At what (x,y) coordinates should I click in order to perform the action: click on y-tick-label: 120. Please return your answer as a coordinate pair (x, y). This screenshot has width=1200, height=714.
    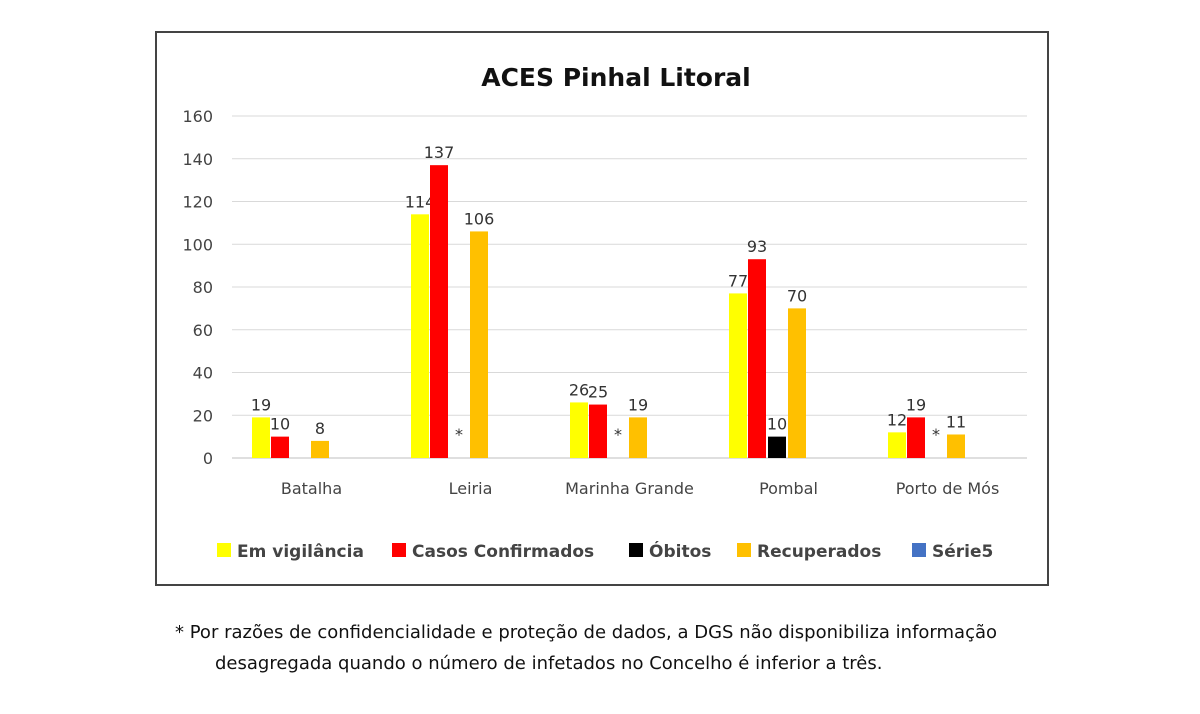
    Looking at the image, I should click on (197, 202).